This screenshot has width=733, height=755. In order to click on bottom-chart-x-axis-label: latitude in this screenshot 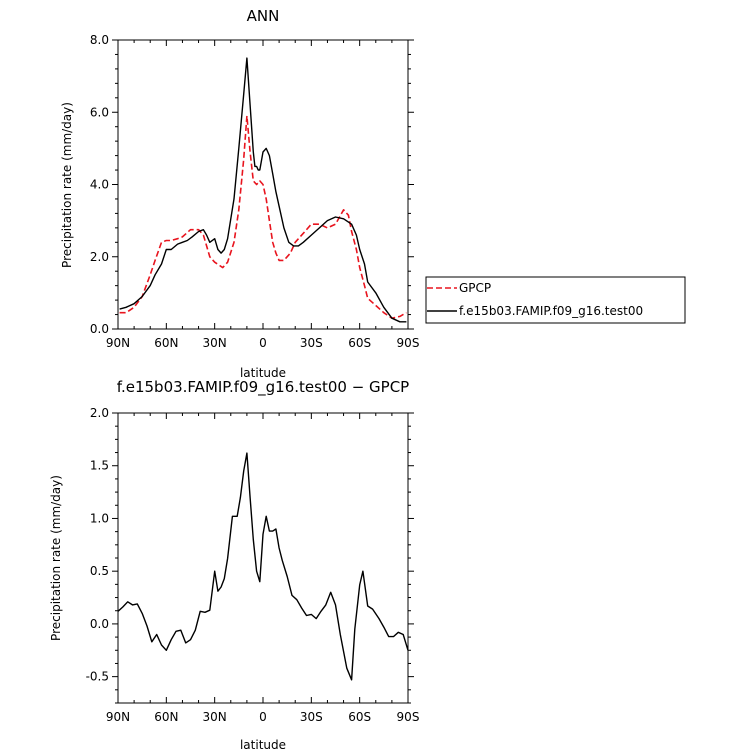, I will do `click(263, 745)`.